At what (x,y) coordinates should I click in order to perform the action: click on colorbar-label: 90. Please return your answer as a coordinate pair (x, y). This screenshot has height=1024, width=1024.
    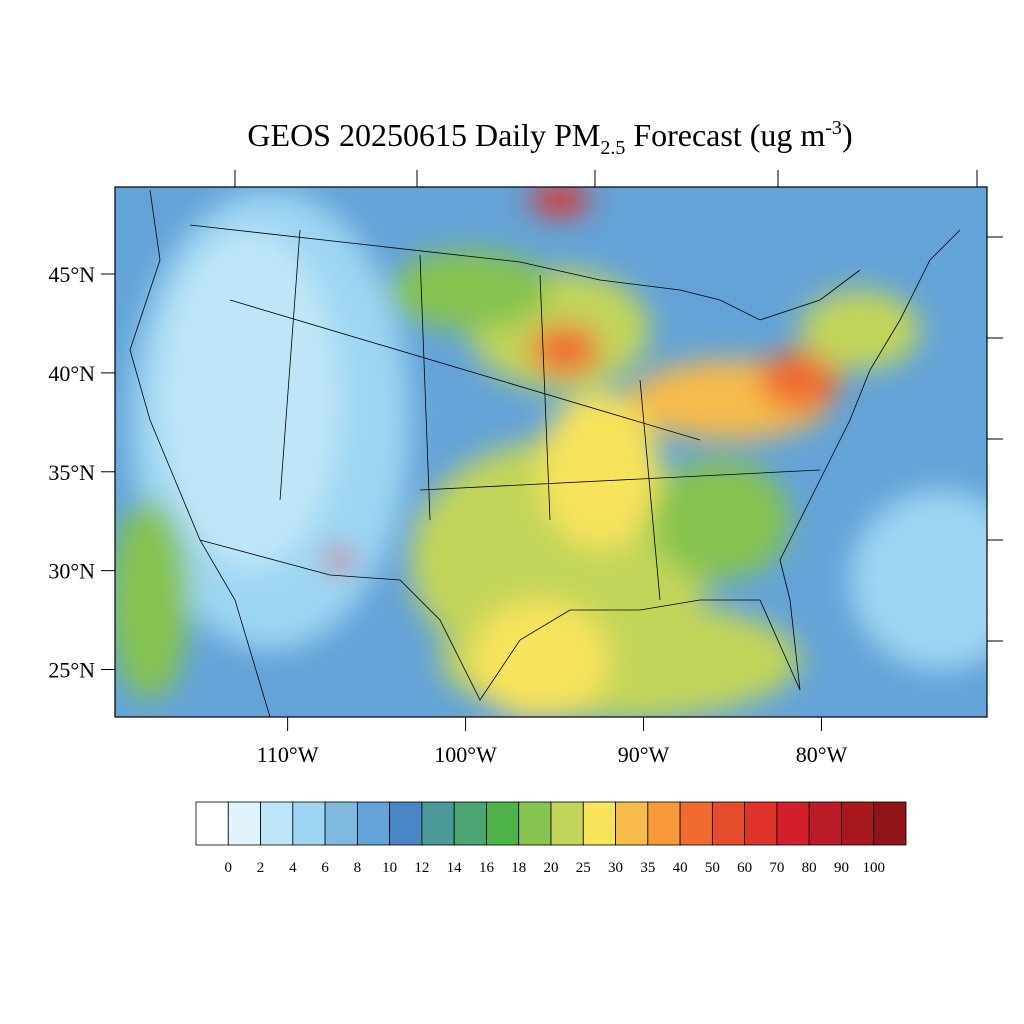
    Looking at the image, I should click on (841, 868).